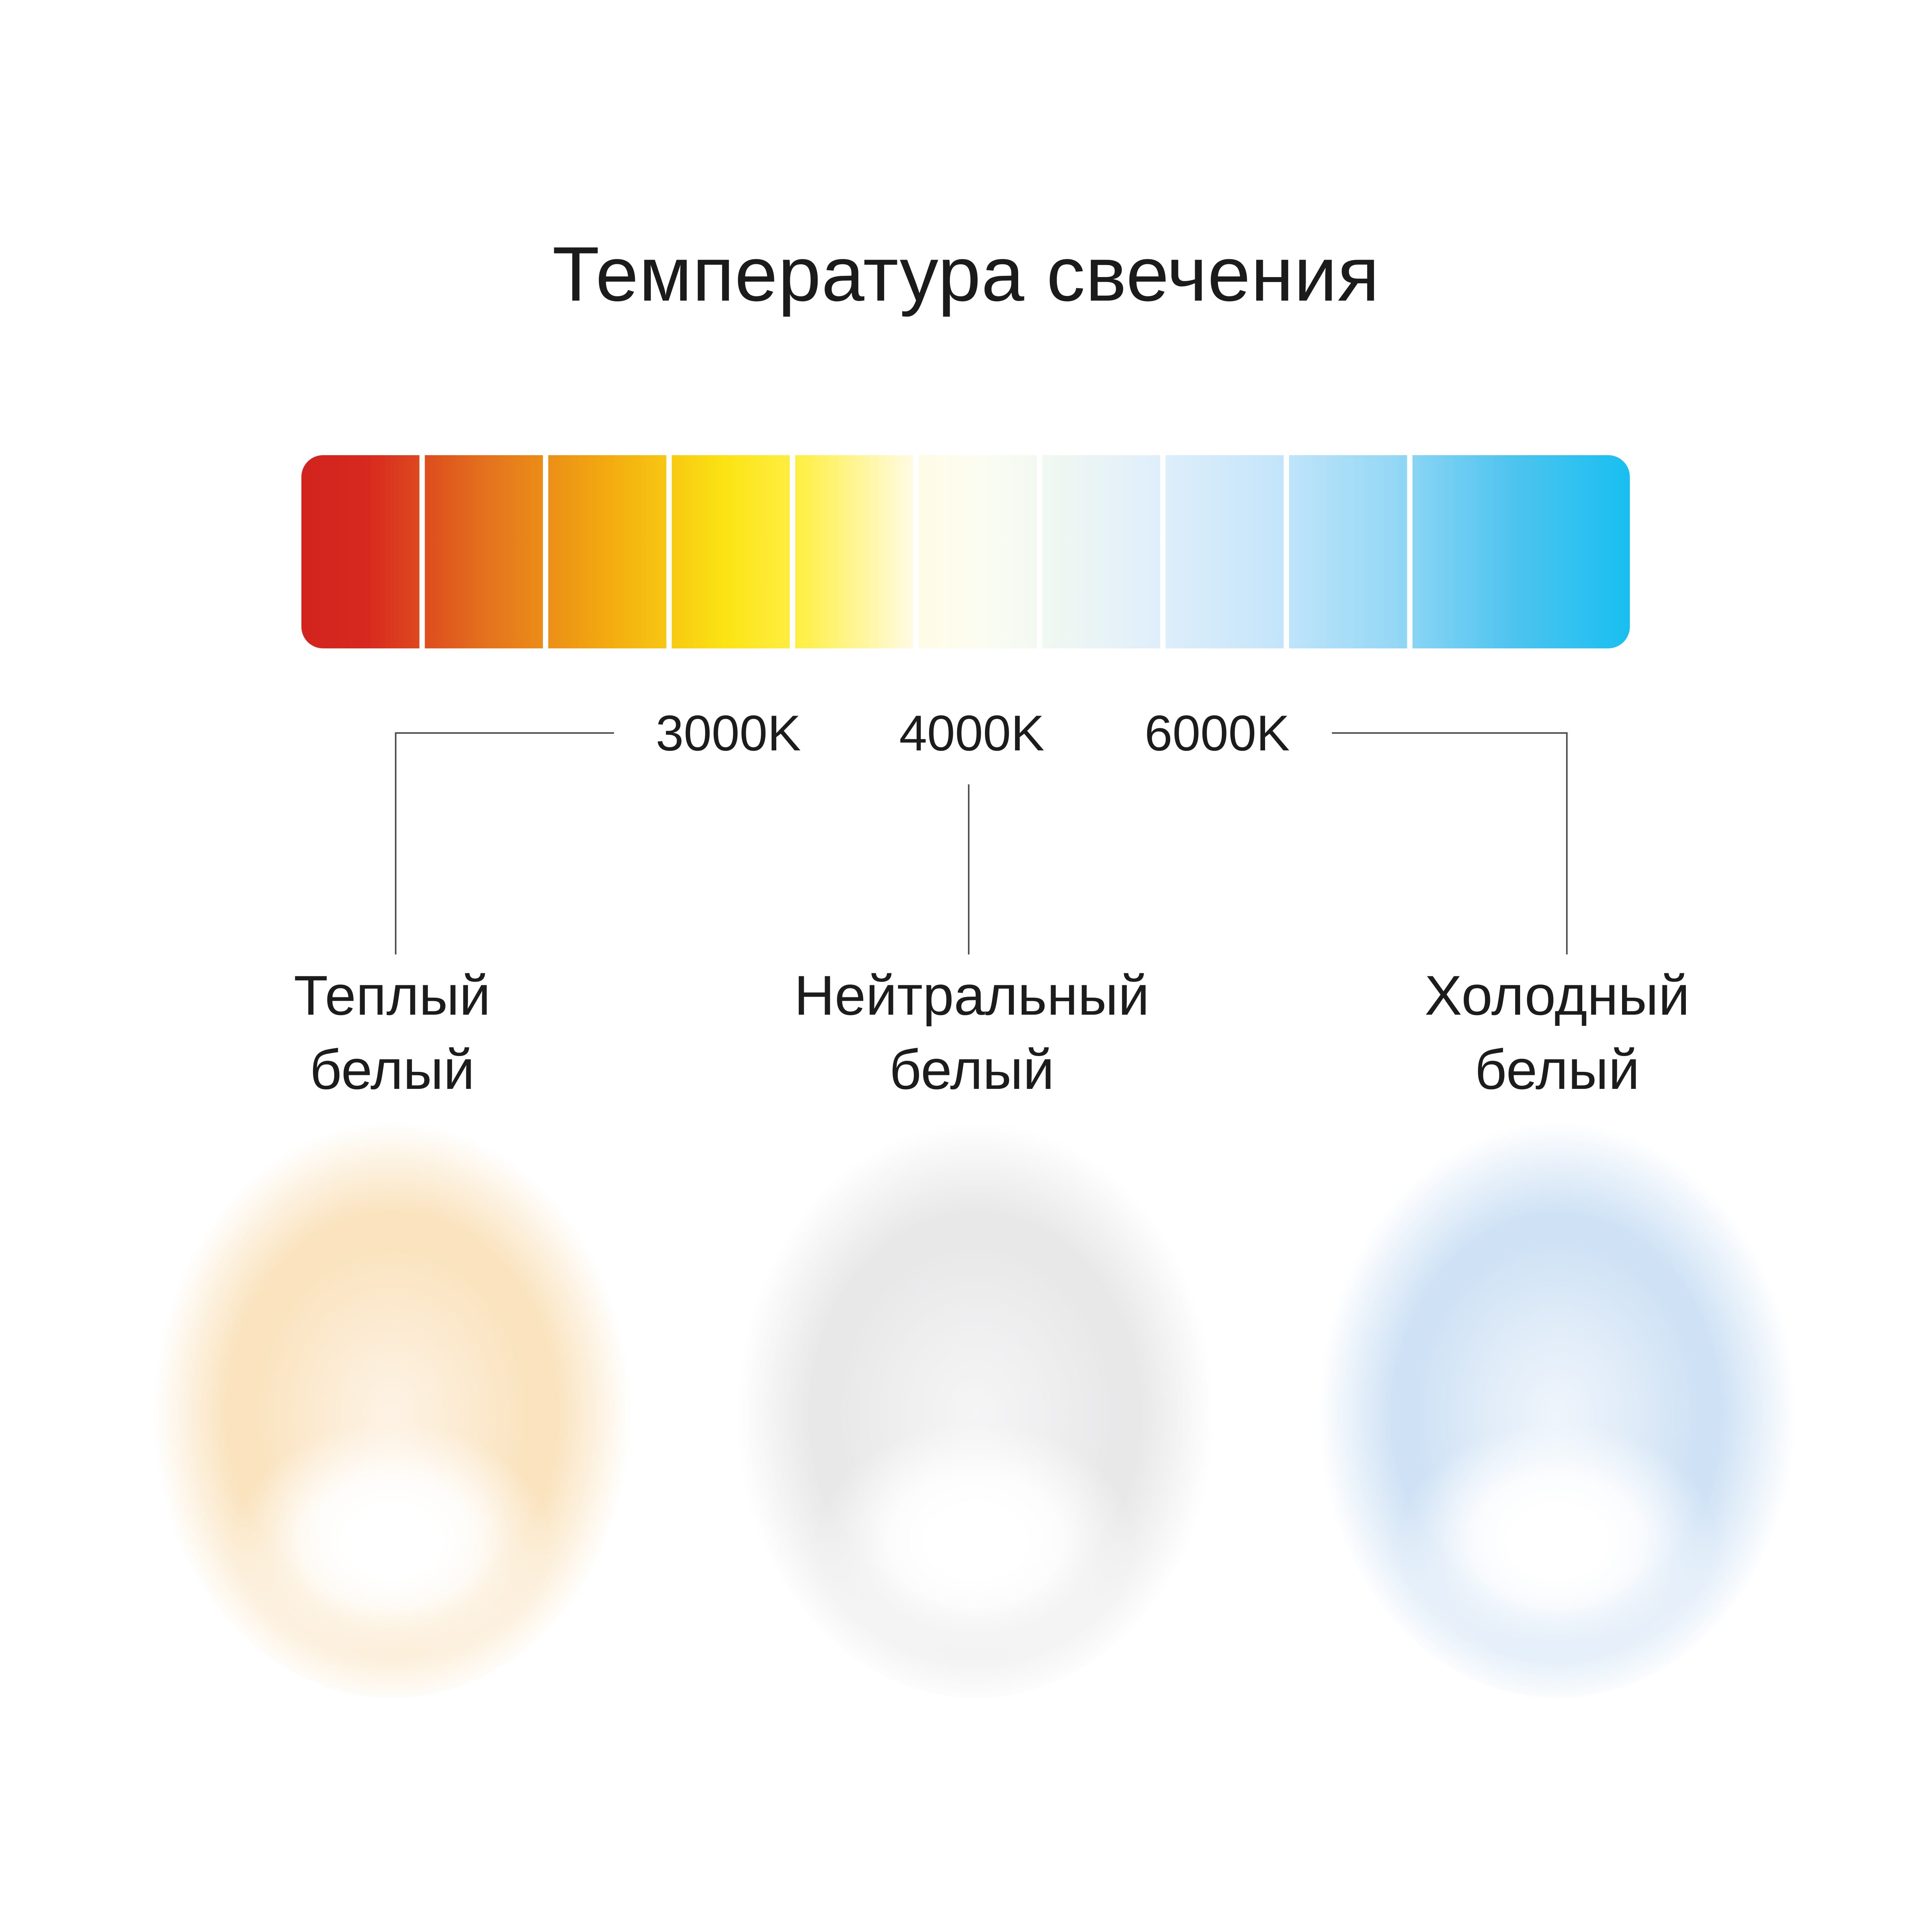 The width and height of the screenshot is (1932, 1932). What do you see at coordinates (1557, 1033) in the screenshot?
I see `category-label-cool-white: Холодный белый` at bounding box center [1557, 1033].